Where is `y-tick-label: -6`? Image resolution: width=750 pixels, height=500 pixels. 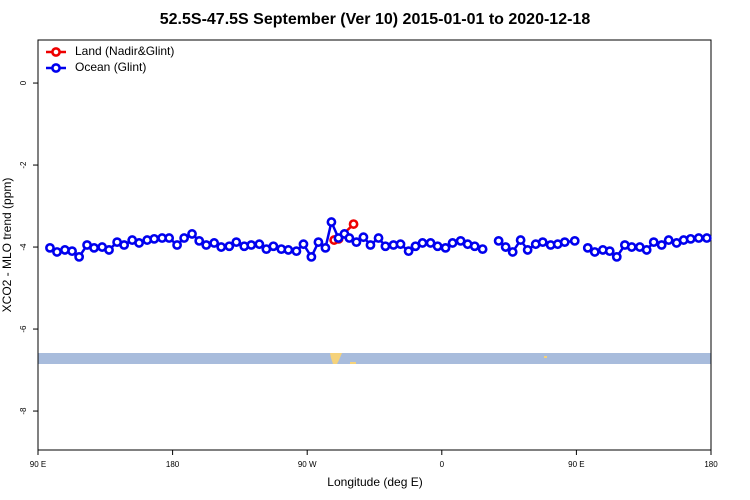 y-tick-label: -6 is located at coordinates (23, 329).